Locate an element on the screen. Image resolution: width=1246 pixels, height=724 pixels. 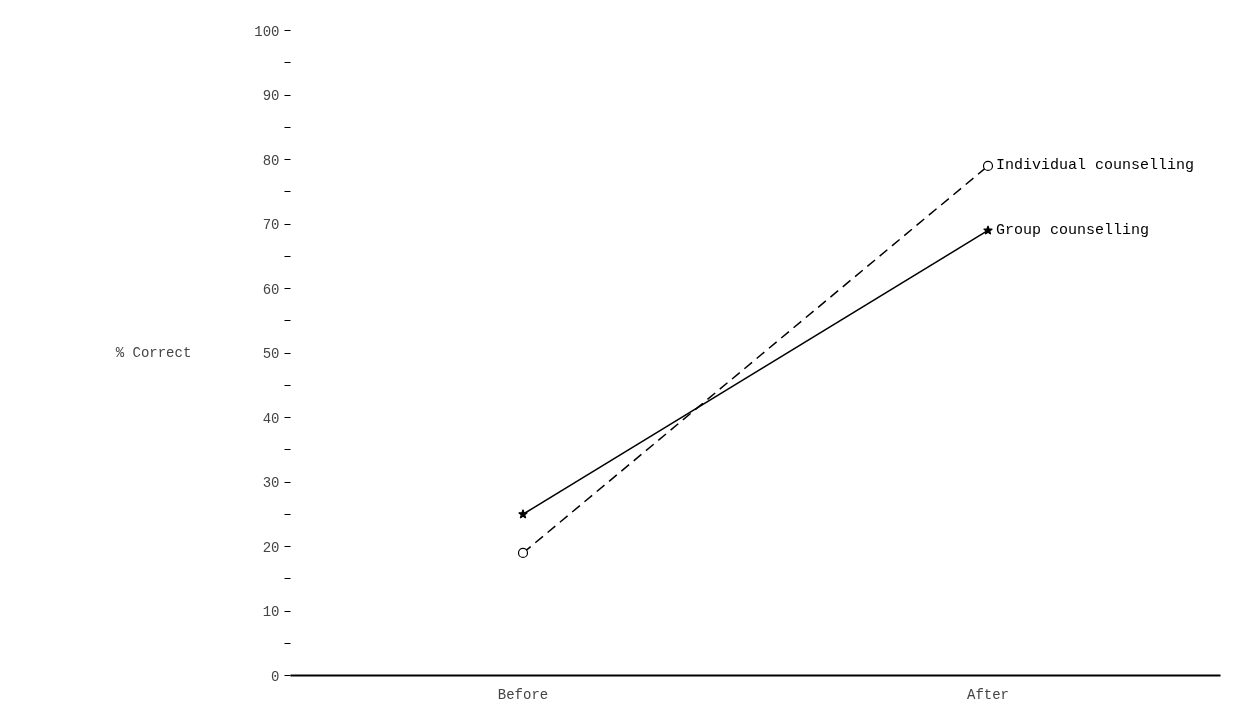
y-tick-label: 80 is located at coordinates (271, 160).